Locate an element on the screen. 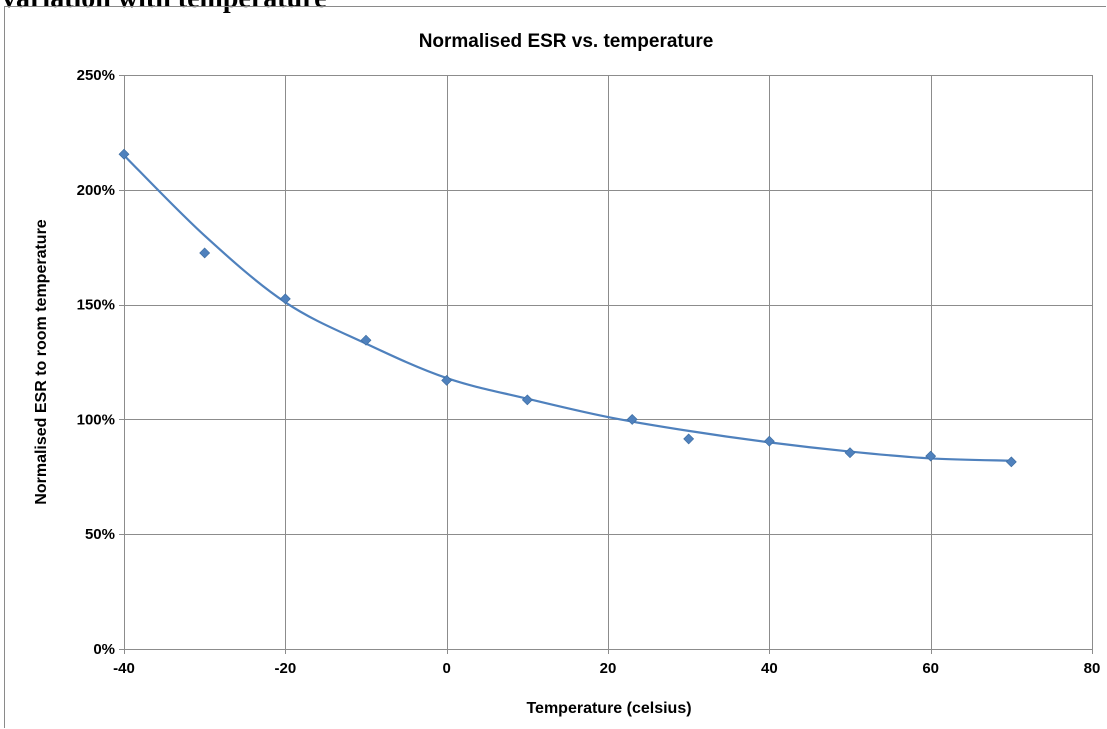 The image size is (1107, 729). chart-title: Normalised ESR vs. temperature is located at coordinates (566, 41).